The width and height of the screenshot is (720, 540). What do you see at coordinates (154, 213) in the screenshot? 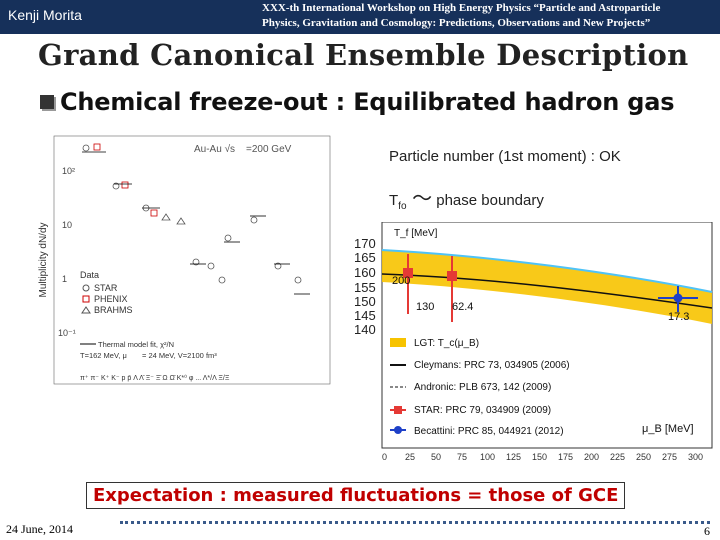
I see `marker-pbar` at bounding box center [154, 213].